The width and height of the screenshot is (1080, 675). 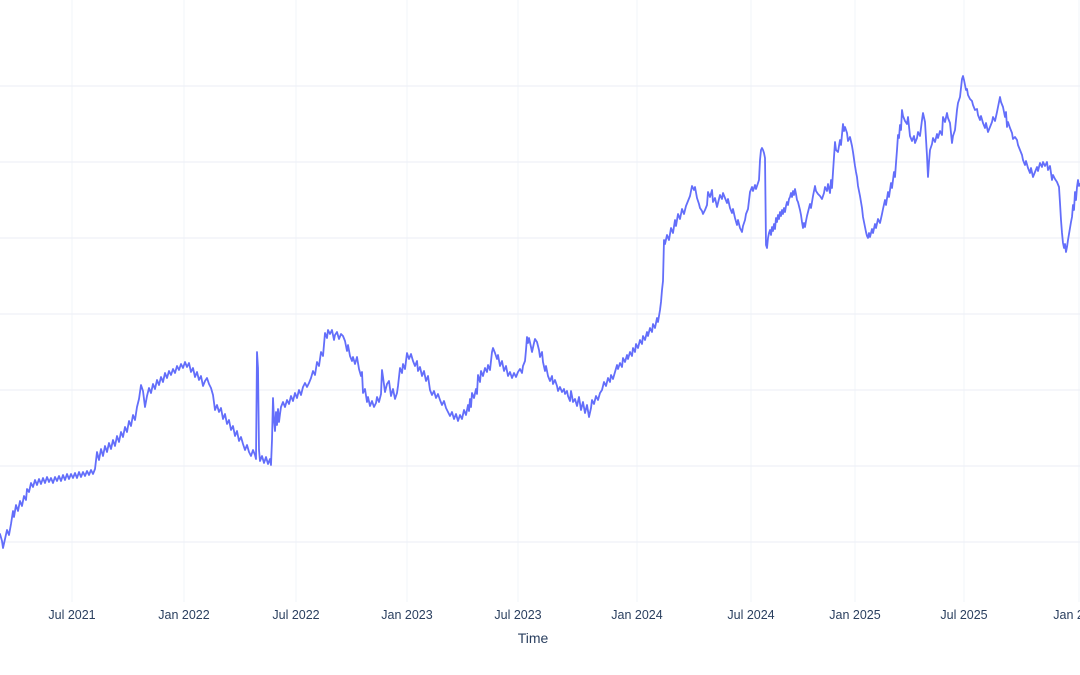 What do you see at coordinates (855, 615) in the screenshot?
I see `x-tick-label: Jan 2025` at bounding box center [855, 615].